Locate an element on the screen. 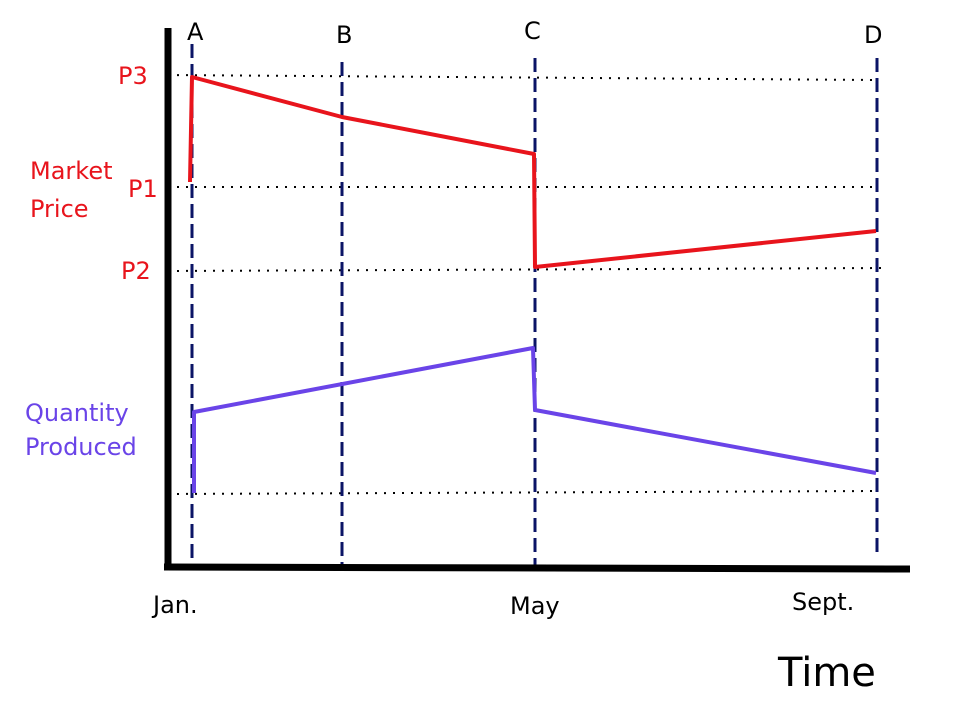 This screenshot has width=960, height=725. p3-level-line is located at coordinates (522, 77).